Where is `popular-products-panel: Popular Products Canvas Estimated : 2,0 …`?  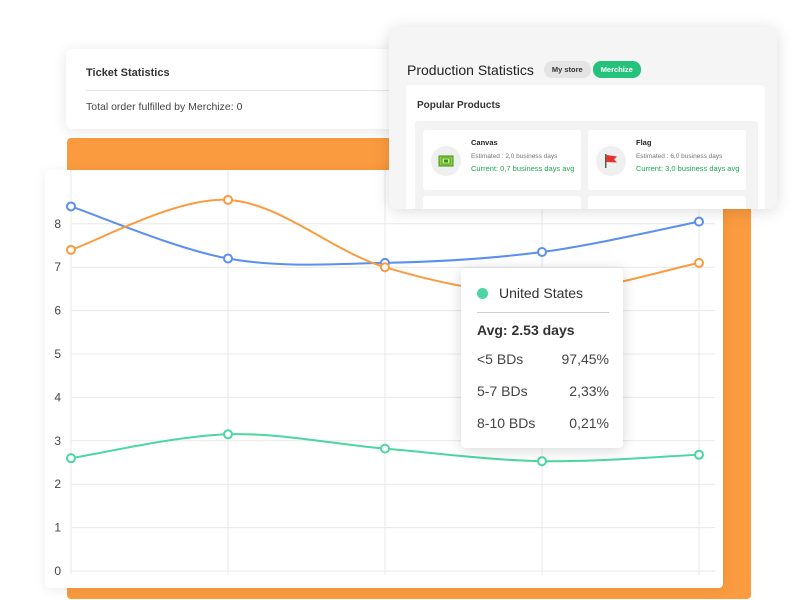
popular-products-panel: Popular Products Canvas Estimated : 2,0 … is located at coordinates (585, 147).